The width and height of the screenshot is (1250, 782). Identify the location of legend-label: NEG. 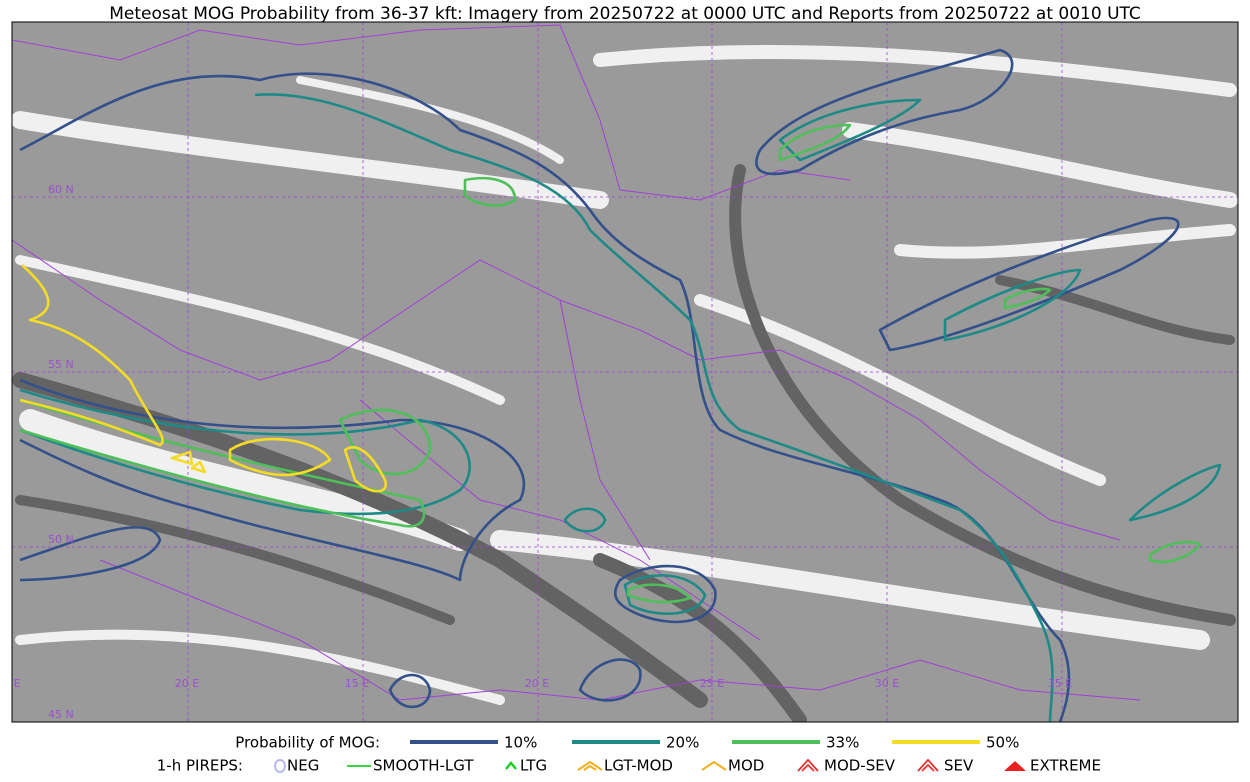
(303, 766).